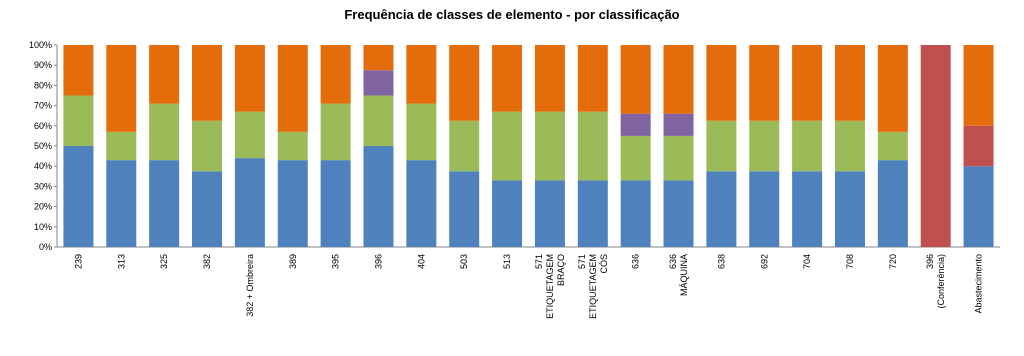  I want to click on x-tick-label: 704, so click(807, 261).